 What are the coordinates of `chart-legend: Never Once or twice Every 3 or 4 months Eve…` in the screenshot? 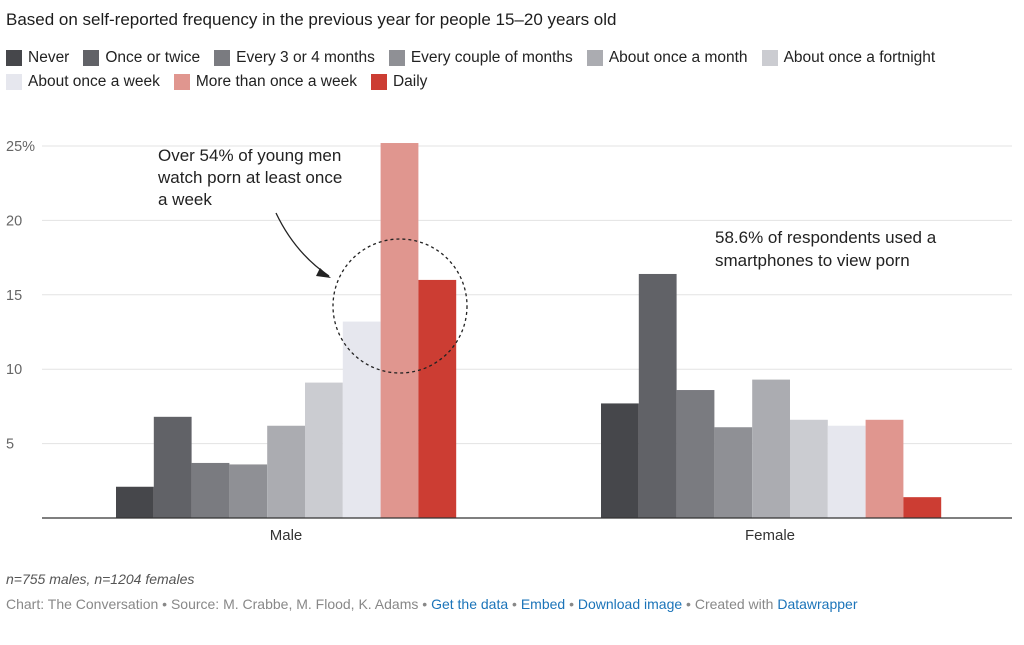 It's located at (506, 70).